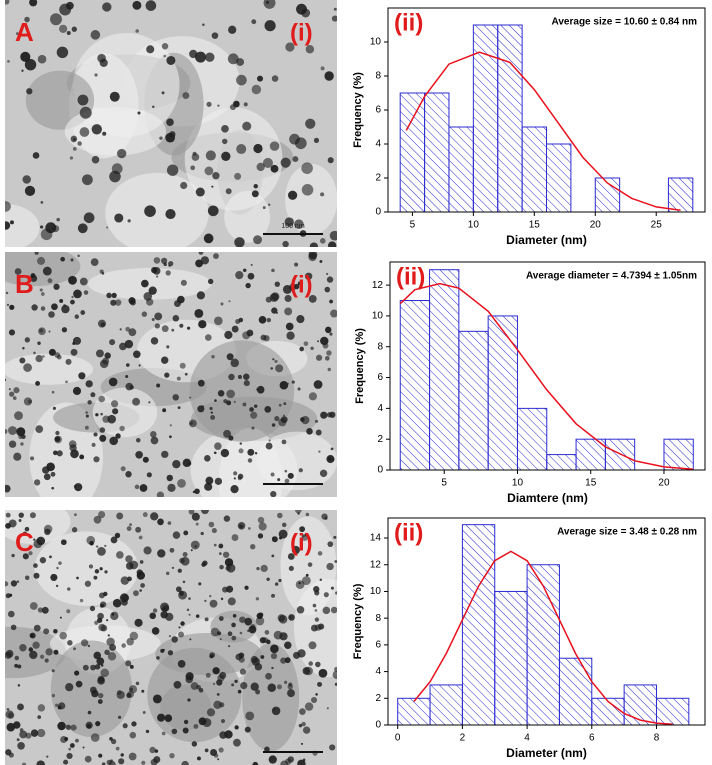 The height and width of the screenshot is (765, 712). I want to click on plot-frame, so click(546, 621).